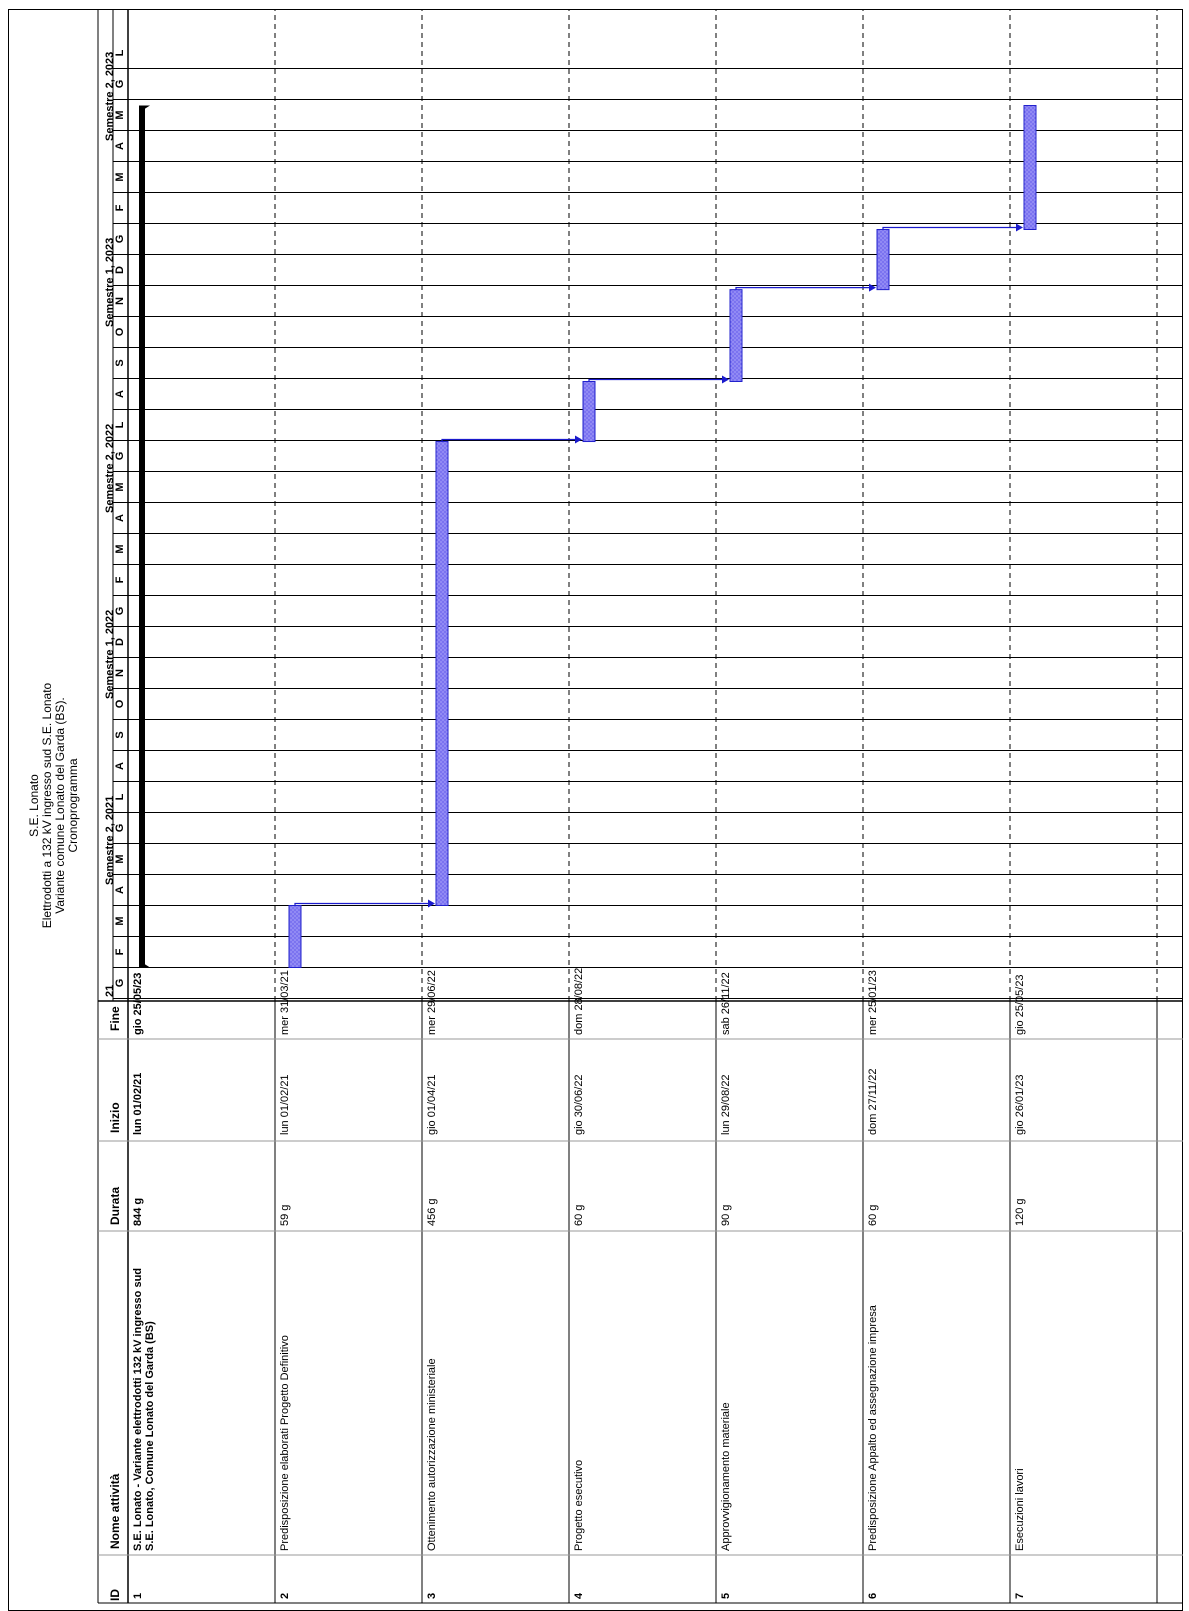 The image size is (1189, 1611). Describe the element at coordinates (142, 536) in the screenshot. I see `summary-bar` at that location.